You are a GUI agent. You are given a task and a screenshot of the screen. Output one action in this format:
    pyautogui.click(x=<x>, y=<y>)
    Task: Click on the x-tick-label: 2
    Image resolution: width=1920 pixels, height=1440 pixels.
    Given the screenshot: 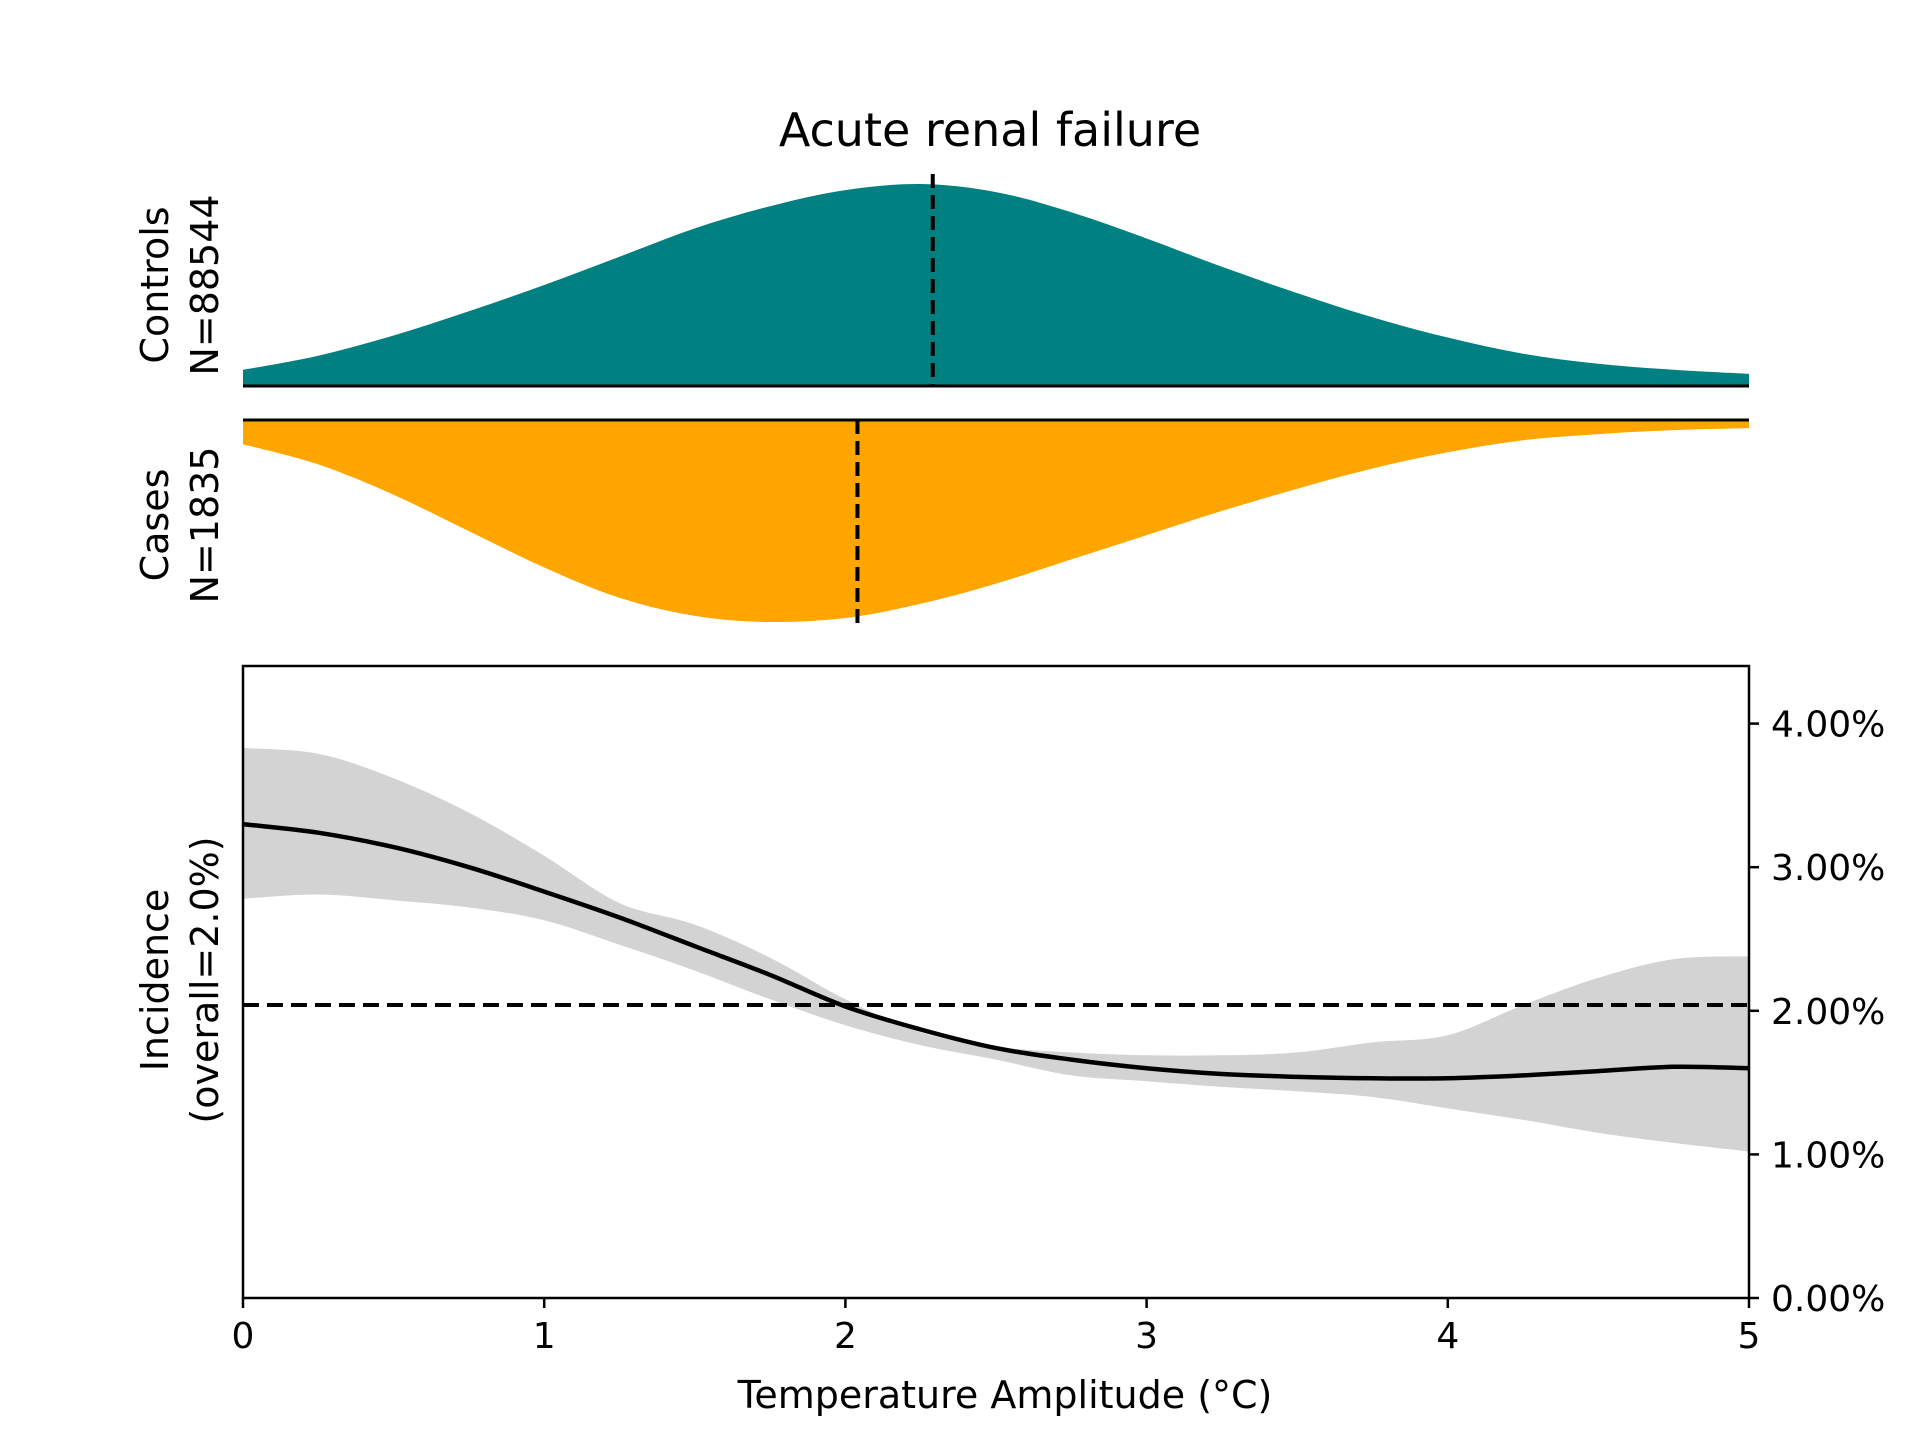 What is the action you would take?
    pyautogui.click(x=845, y=1336)
    